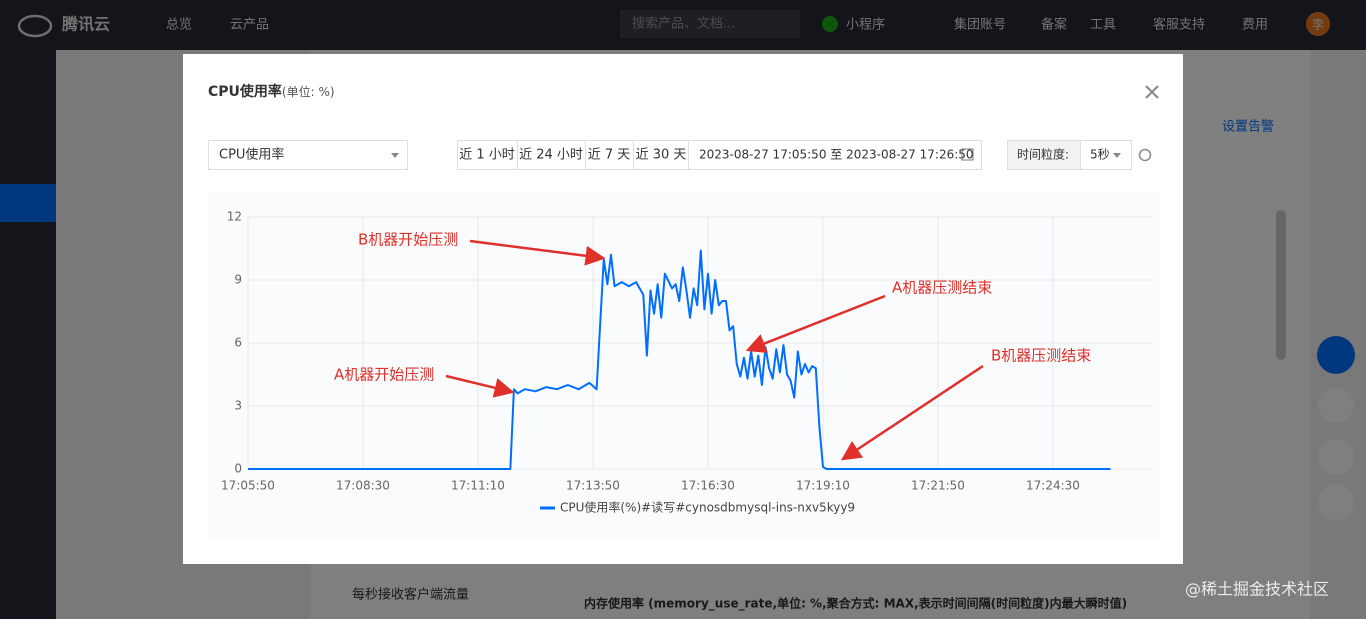  I want to click on granularity-value: 5秒, so click(1100, 155).